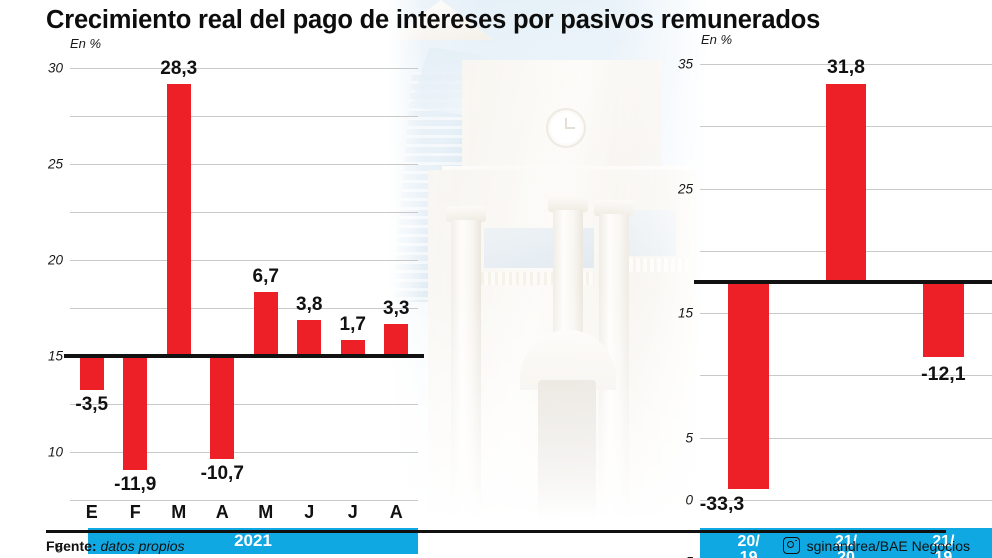 The image size is (992, 558). Describe the element at coordinates (179, 69) in the screenshot. I see `bar-value-label: 28,3` at that location.